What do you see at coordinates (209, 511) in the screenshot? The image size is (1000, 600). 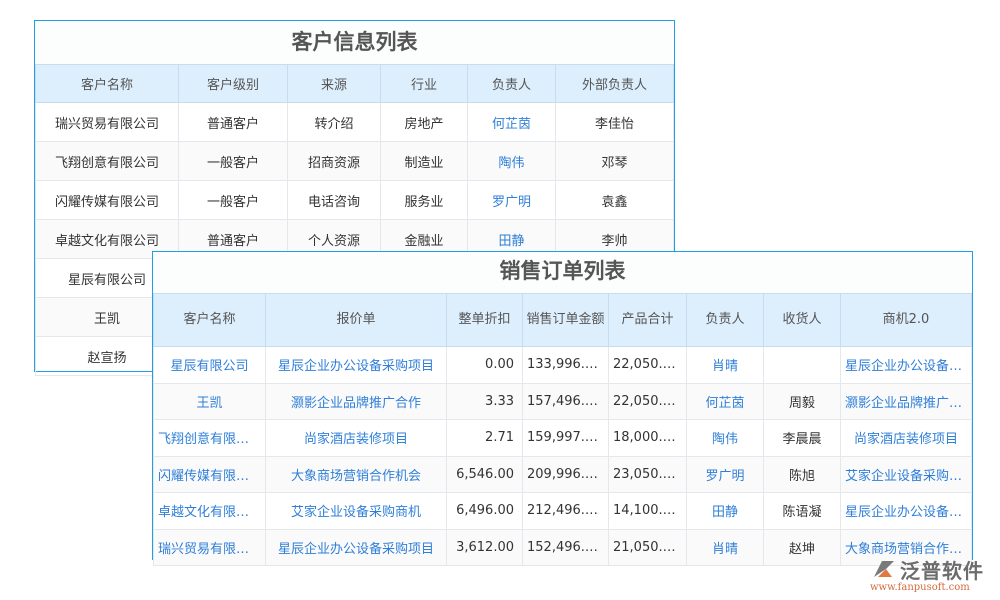 I see `table-cell: 卓越文化有限公司` at bounding box center [209, 511].